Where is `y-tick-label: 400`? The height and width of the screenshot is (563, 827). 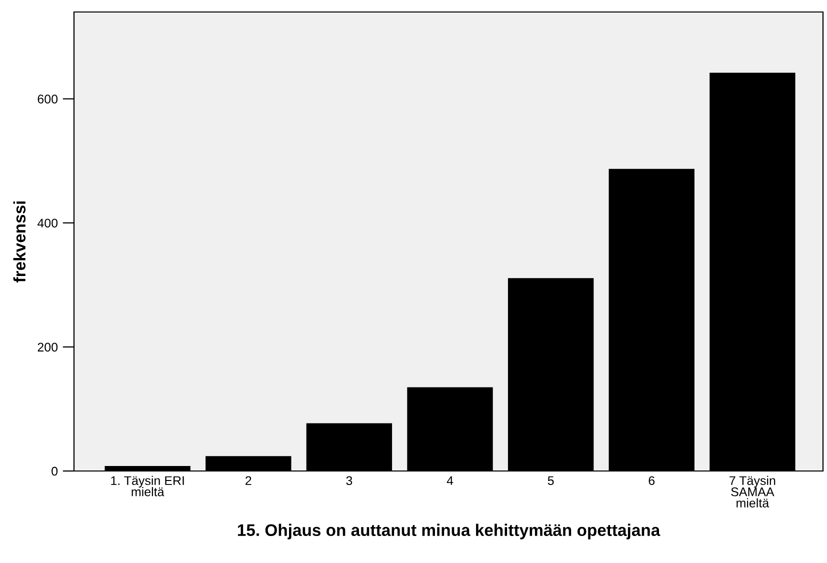
y-tick-label: 400 is located at coordinates (47, 223).